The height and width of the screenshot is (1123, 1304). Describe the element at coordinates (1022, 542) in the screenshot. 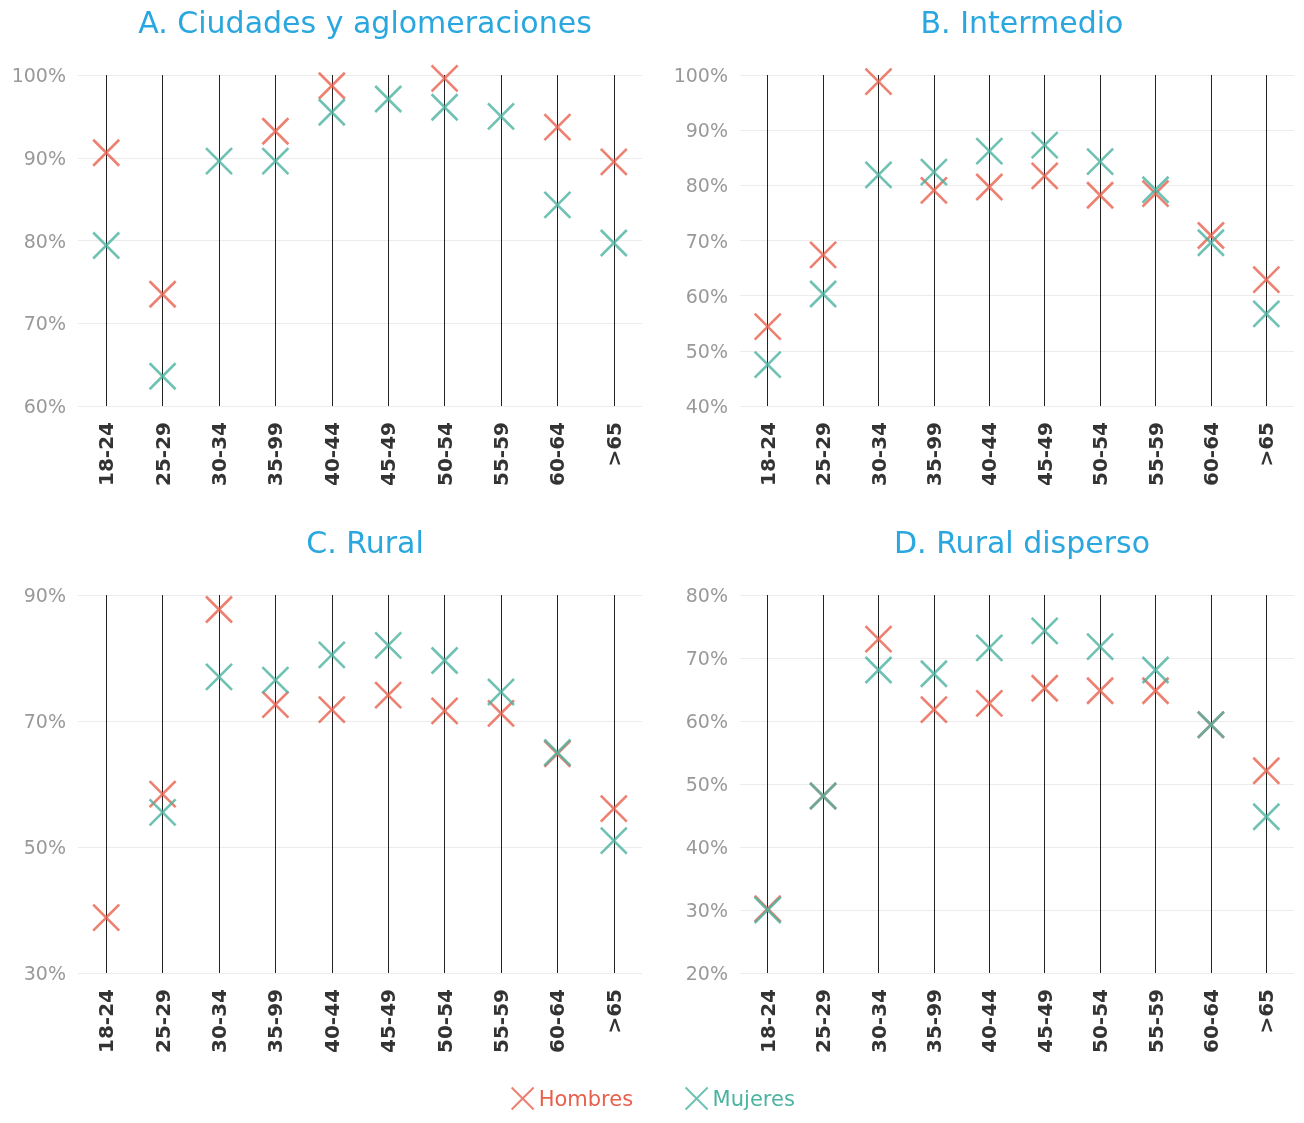

I see `chart-title: D. Rural disperso` at that location.